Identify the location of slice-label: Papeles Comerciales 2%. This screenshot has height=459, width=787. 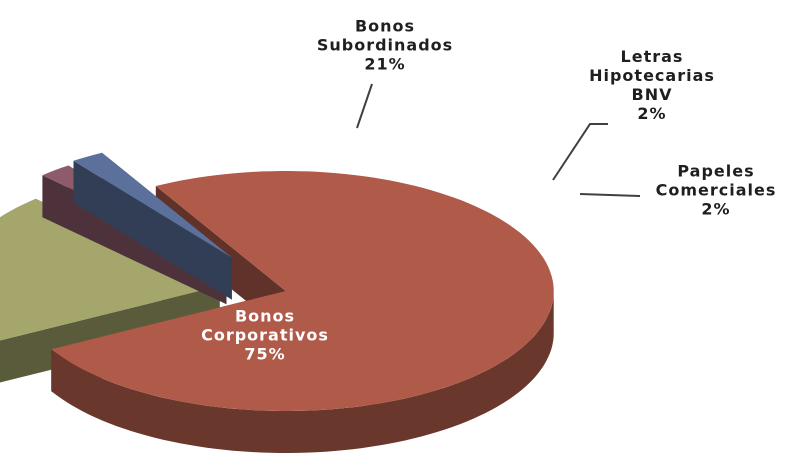
(716, 190).